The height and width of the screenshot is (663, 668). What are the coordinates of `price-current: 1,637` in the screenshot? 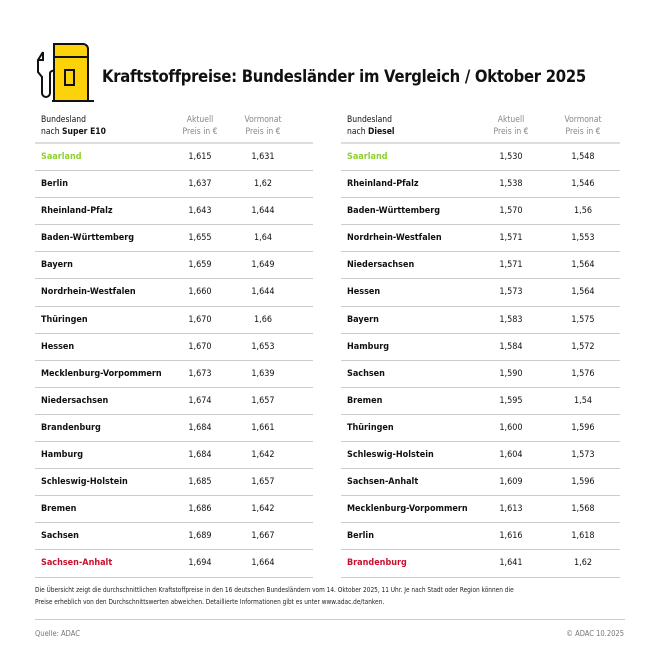 It's located at (200, 184).